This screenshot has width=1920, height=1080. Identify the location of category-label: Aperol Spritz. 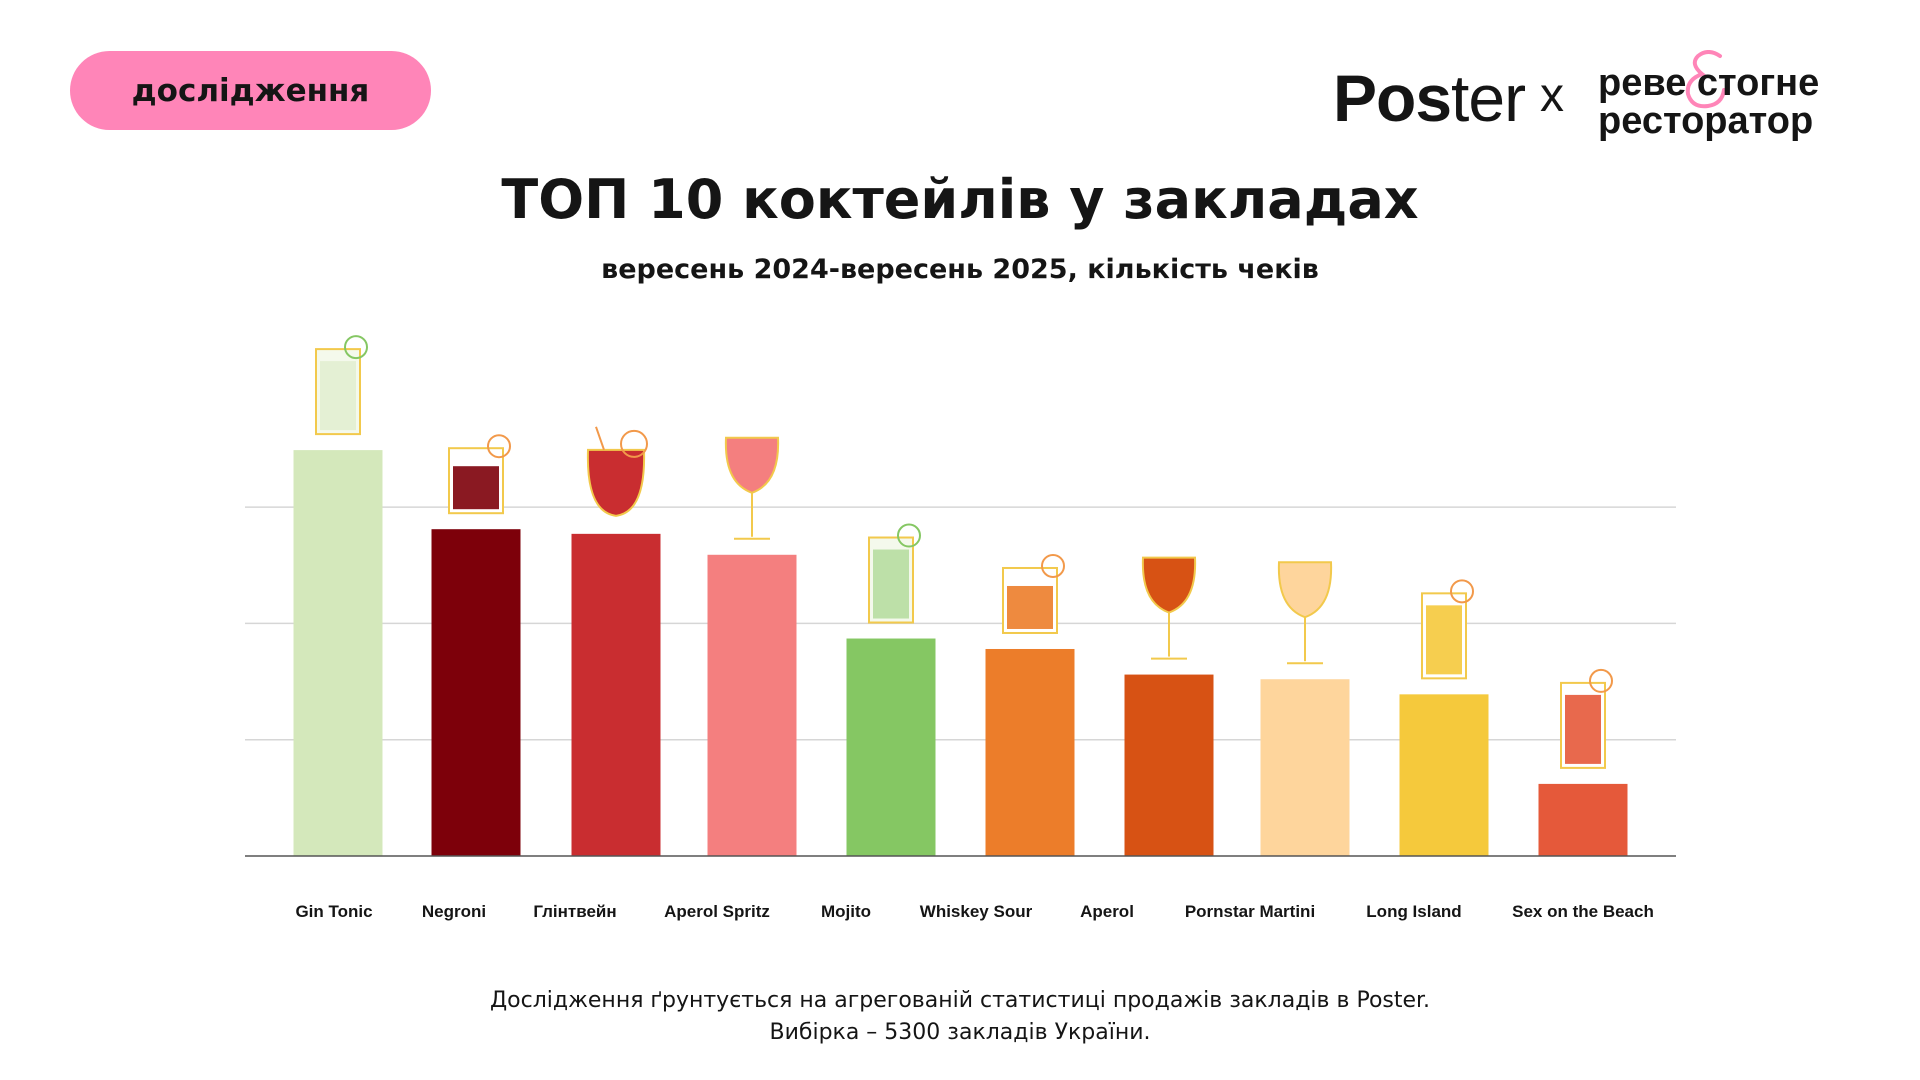
(717, 911).